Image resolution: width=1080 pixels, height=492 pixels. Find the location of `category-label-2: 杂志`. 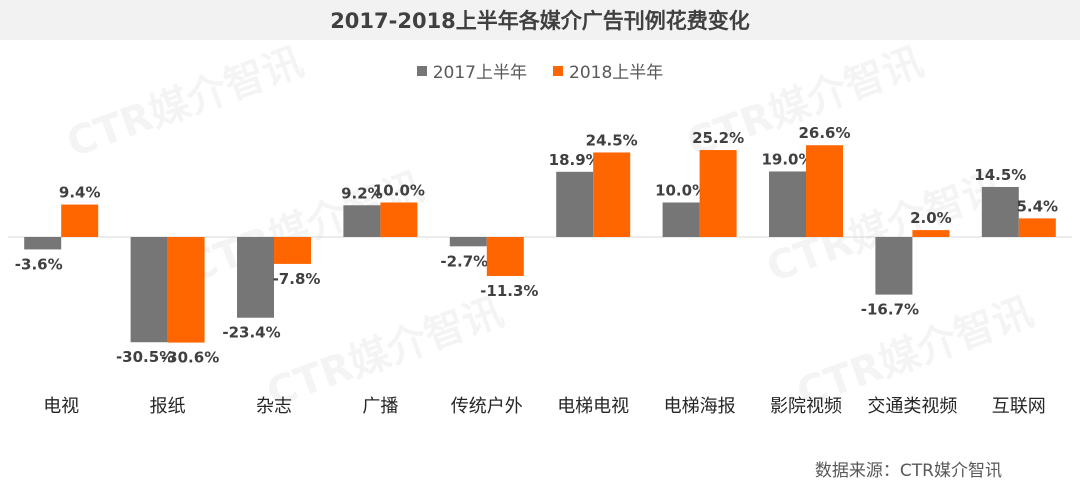

category-label-2: 杂志 is located at coordinates (274, 406).